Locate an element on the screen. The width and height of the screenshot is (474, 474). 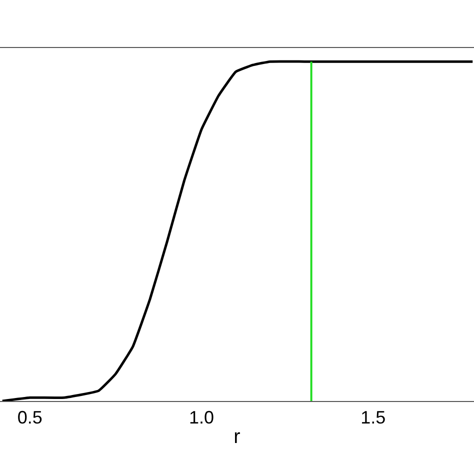
x-tick-label: 1.0 is located at coordinates (201, 418).